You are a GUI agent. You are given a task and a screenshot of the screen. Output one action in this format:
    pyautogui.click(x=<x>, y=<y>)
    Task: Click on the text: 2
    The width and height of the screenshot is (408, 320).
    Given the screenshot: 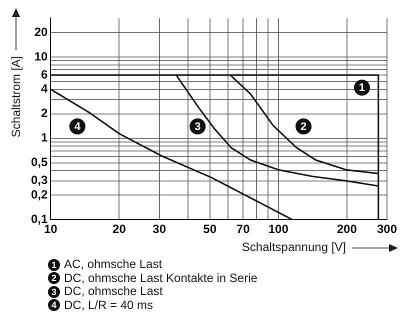 What is the action you would take?
    pyautogui.click(x=53, y=278)
    